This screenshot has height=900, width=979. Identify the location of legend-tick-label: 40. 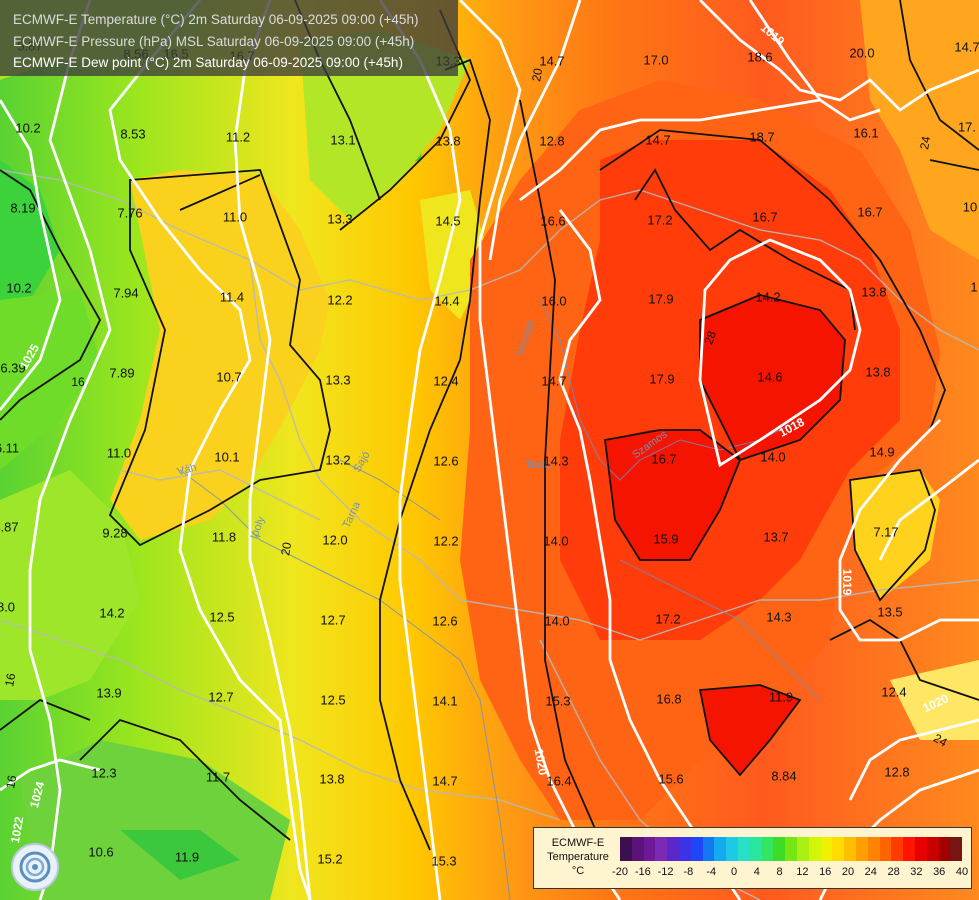
(962, 872).